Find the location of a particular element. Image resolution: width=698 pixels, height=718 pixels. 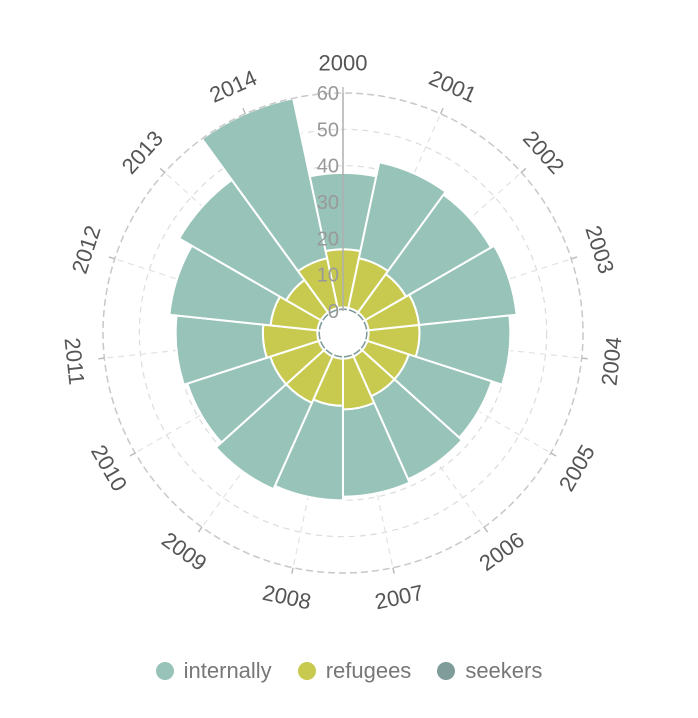

category-label-2001: 2001 is located at coordinates (452, 86).